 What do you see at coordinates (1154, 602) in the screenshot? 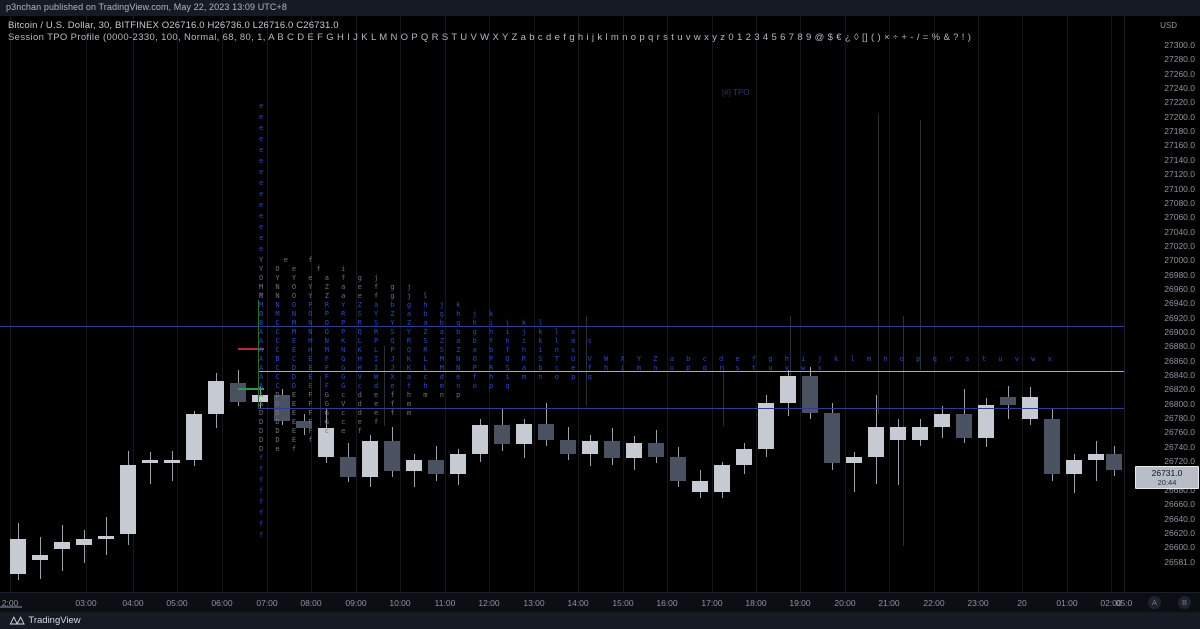
I see `time-axis-button-a: A` at bounding box center [1154, 602].